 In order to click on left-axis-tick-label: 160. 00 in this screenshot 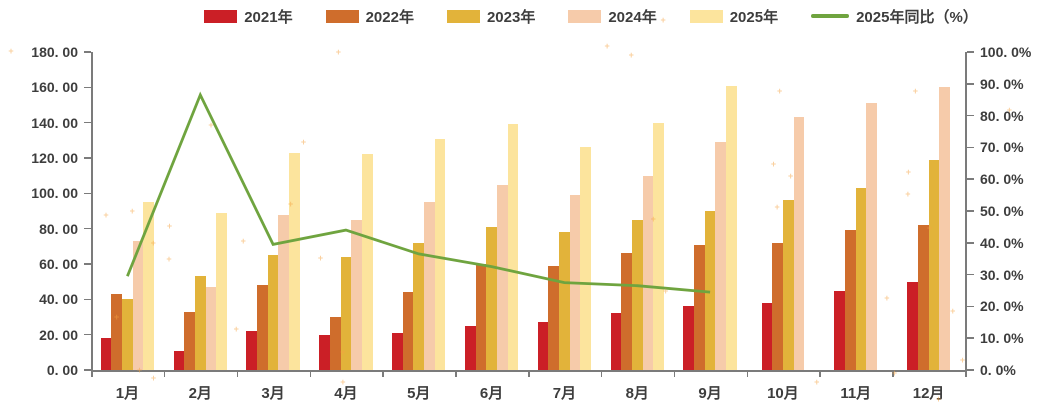, I will do `click(54, 87)`.